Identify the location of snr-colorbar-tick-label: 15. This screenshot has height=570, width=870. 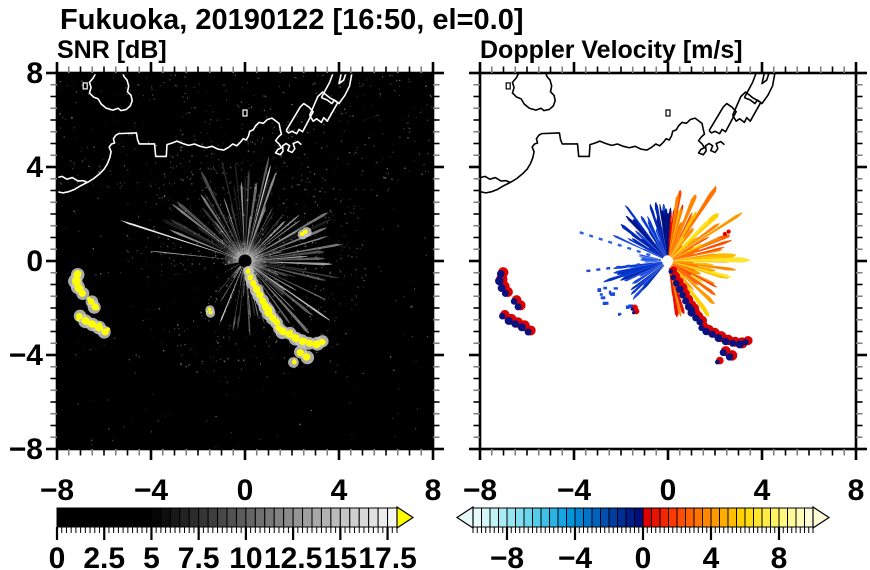
(340, 556).